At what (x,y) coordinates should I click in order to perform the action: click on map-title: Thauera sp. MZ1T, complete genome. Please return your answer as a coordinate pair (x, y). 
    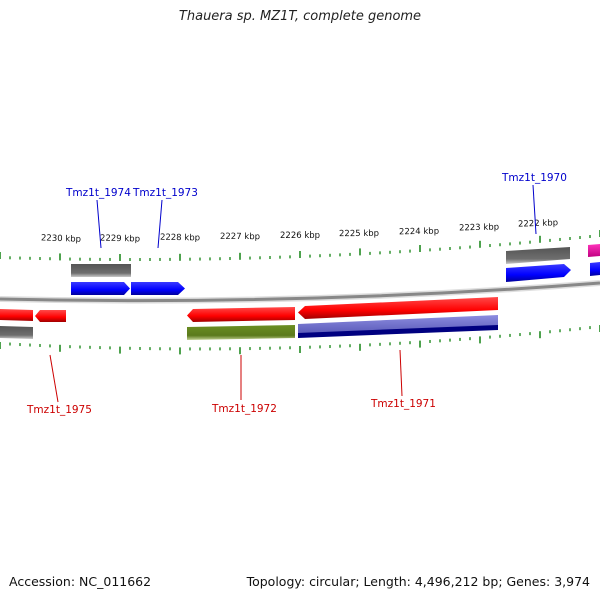
    Looking at the image, I should click on (300, 16).